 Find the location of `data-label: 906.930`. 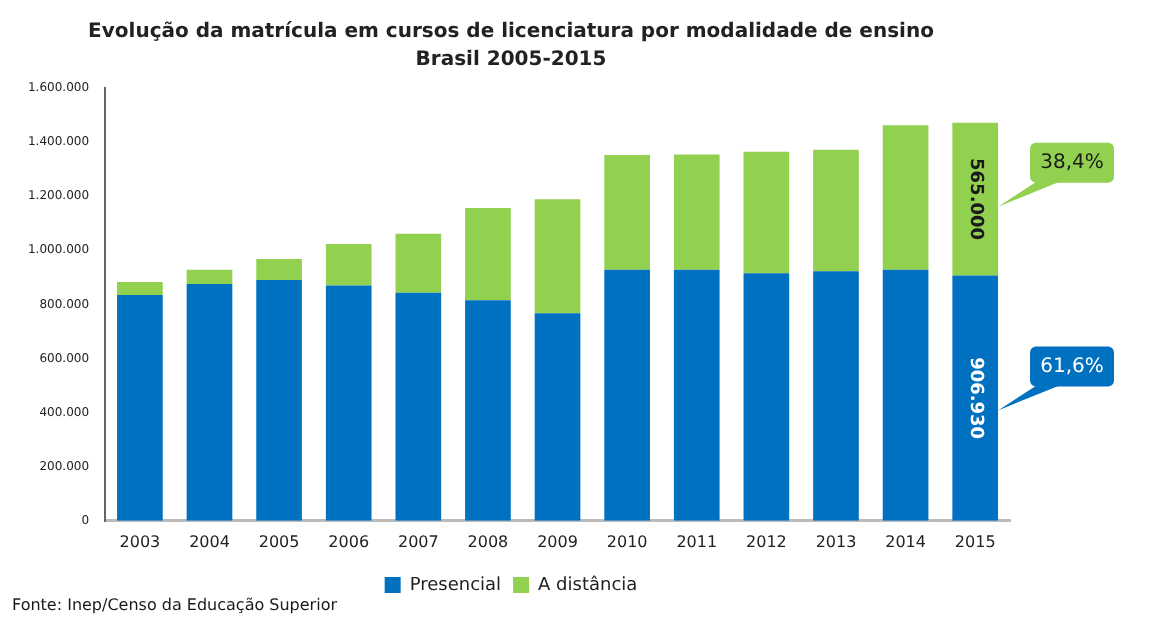

data-label: 906.930 is located at coordinates (974, 398).